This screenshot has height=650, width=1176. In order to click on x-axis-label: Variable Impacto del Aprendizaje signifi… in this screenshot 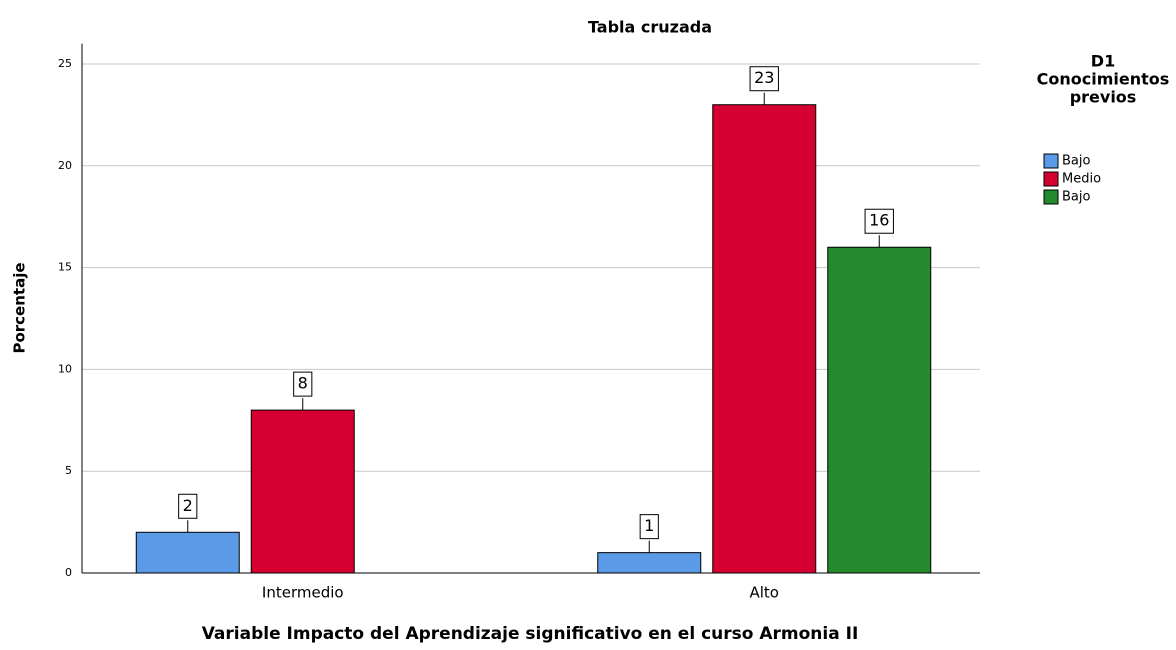, I will do `click(530, 634)`.